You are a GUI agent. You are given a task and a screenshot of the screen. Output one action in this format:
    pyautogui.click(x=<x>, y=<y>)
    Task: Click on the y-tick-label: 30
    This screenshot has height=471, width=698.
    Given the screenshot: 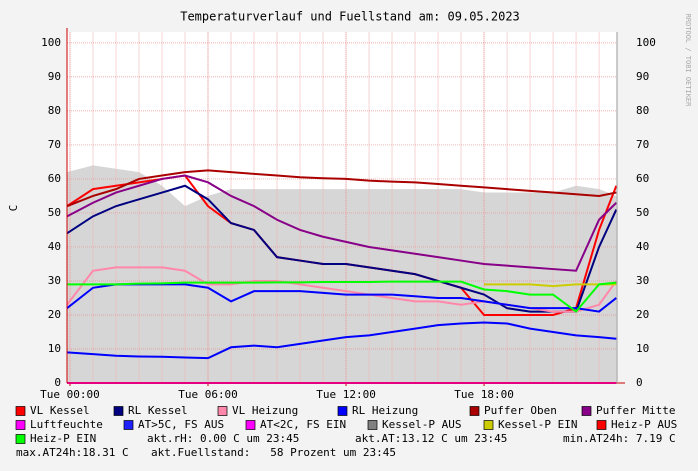 What is the action you would take?
    pyautogui.click(x=54, y=280)
    